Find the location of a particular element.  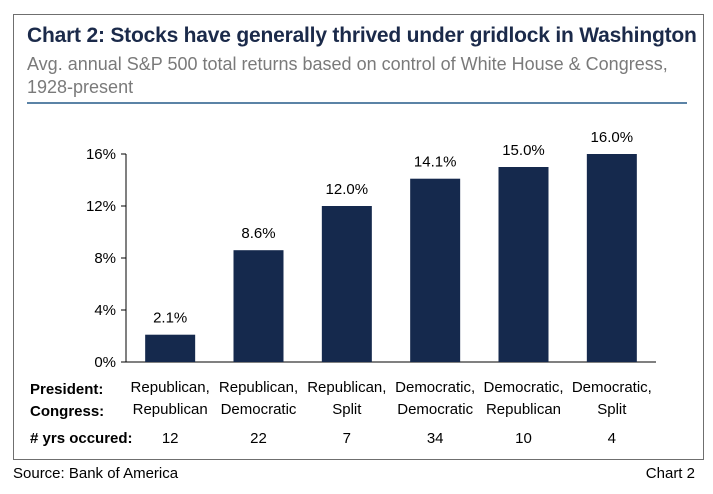

source-note: Source: Bank of America is located at coordinates (96, 473).